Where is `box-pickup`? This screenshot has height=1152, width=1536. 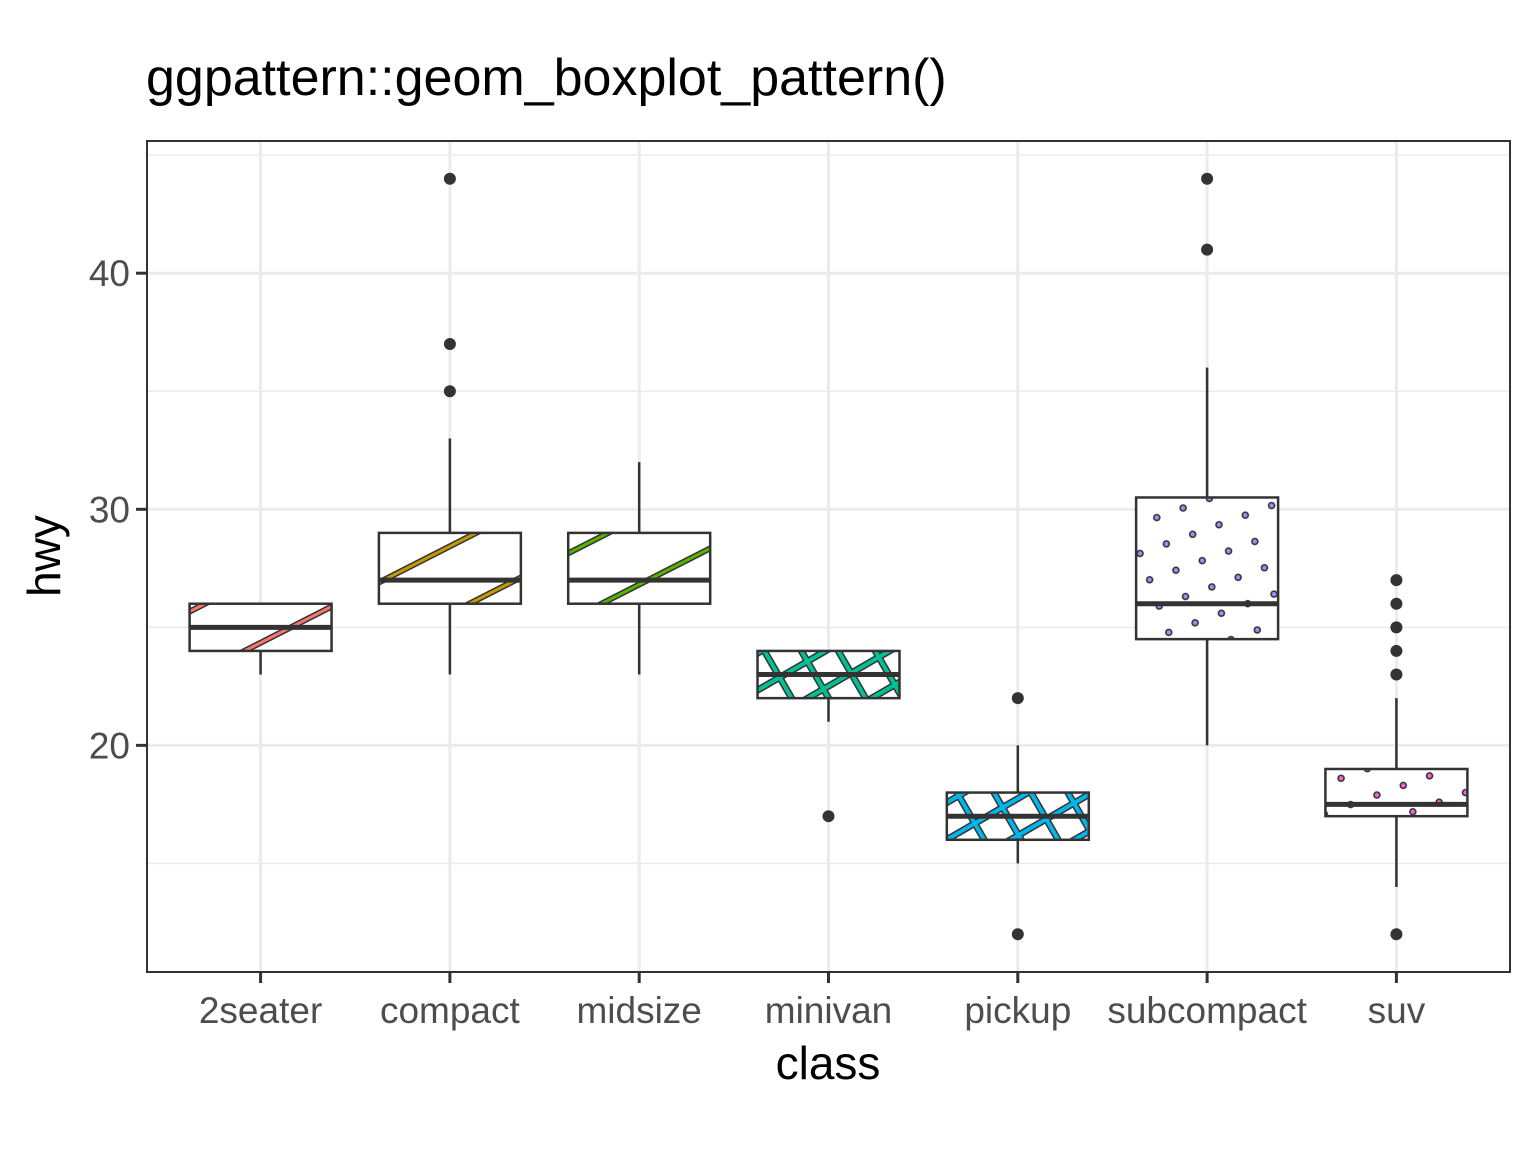
box-pickup is located at coordinates (1018, 816).